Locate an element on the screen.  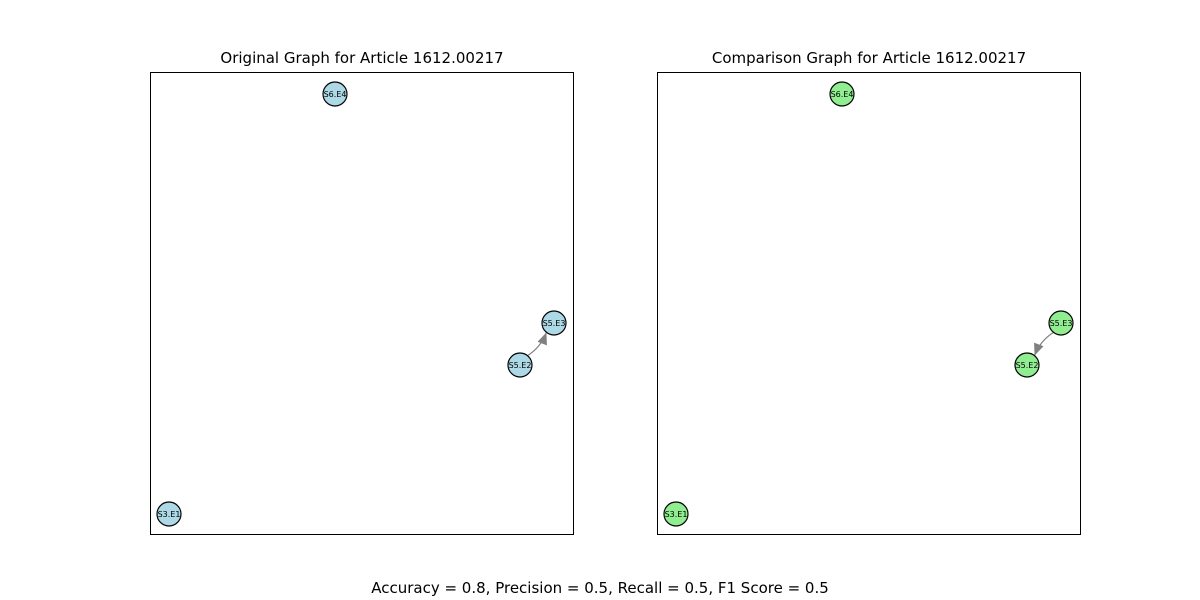
comparison-graph-title: Comparison Graph for Article 1612.00217 is located at coordinates (869, 58).